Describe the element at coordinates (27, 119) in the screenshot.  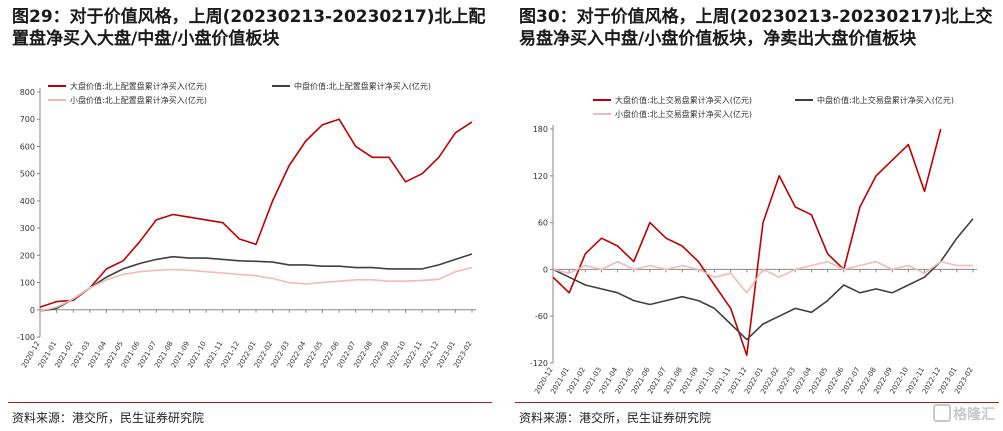
I see `y-tick-label: 700` at that location.